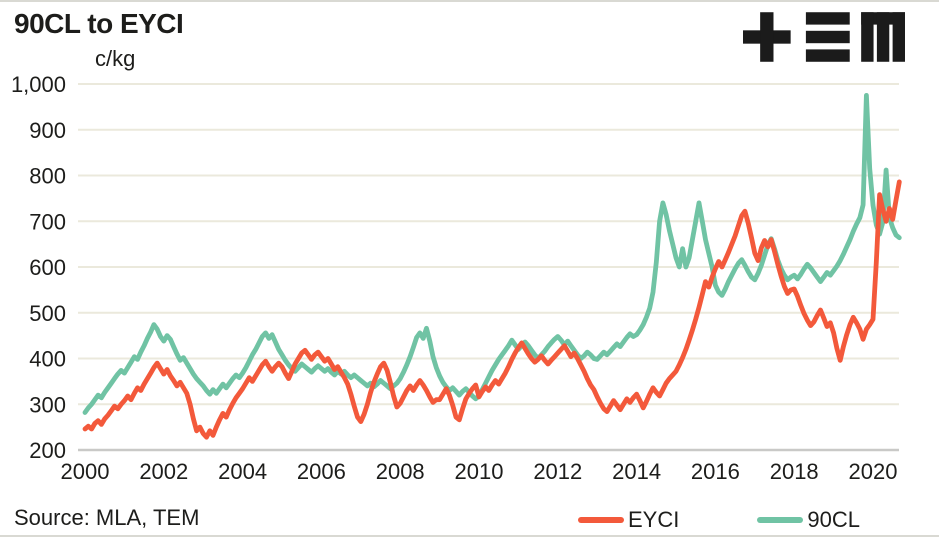 The image size is (939, 537). I want to click on y-tick-label: 200, so click(47, 450).